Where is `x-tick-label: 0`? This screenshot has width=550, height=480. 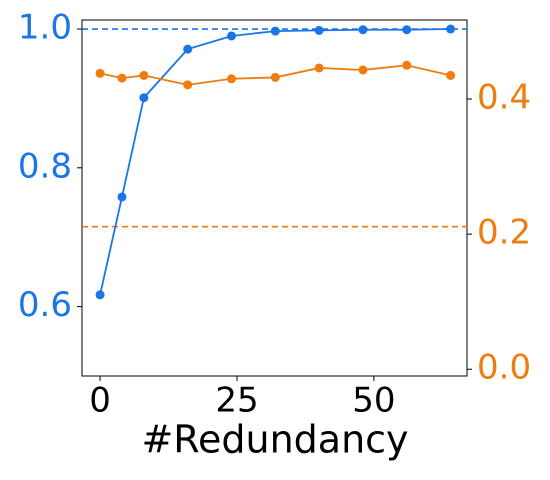
x-tick-label: 0 is located at coordinates (100, 401).